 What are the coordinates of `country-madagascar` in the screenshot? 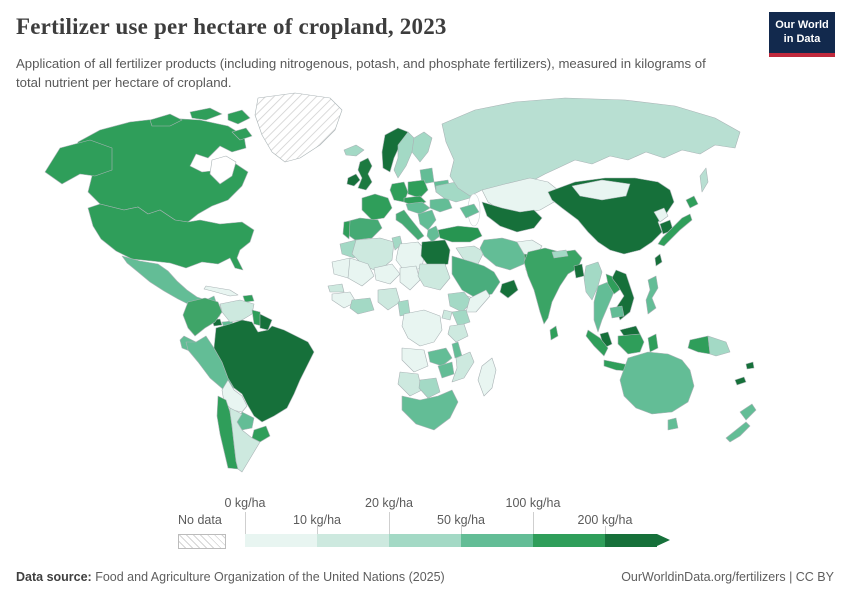 It's located at (487, 377).